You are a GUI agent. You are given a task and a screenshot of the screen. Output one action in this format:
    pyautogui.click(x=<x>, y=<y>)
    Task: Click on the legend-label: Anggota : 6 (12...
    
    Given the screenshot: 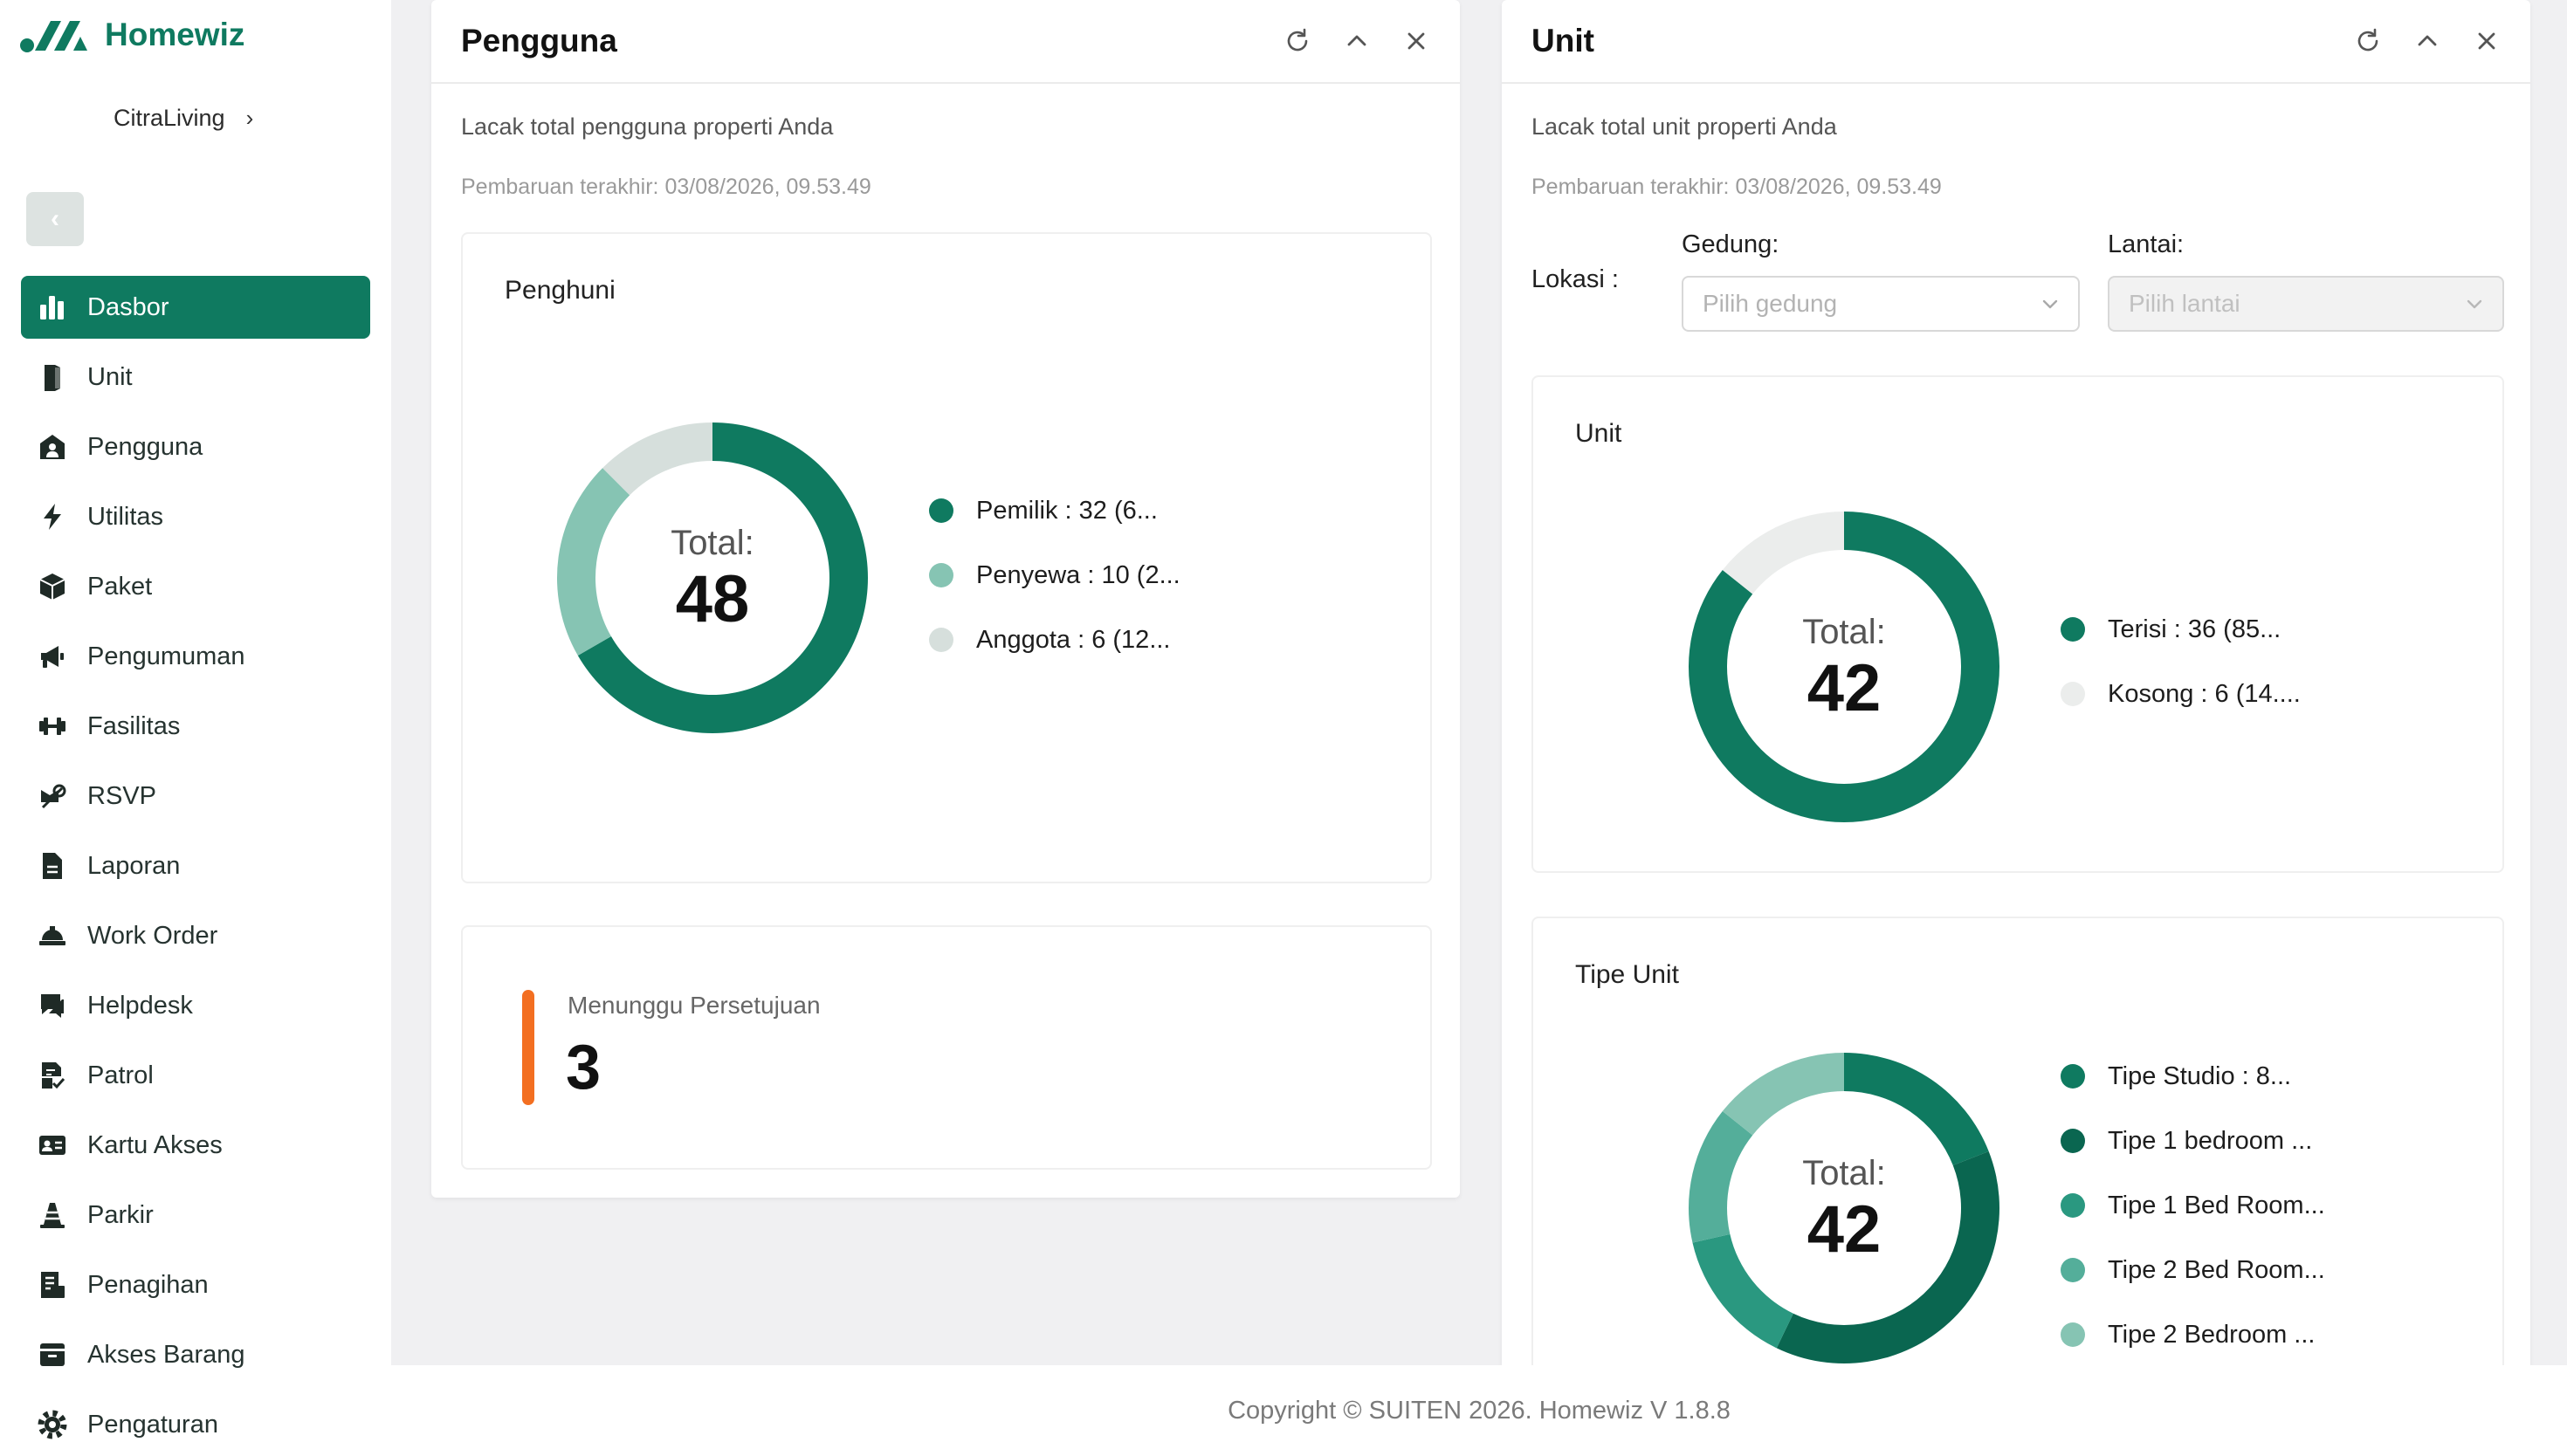 What is the action you would take?
    pyautogui.click(x=1073, y=639)
    